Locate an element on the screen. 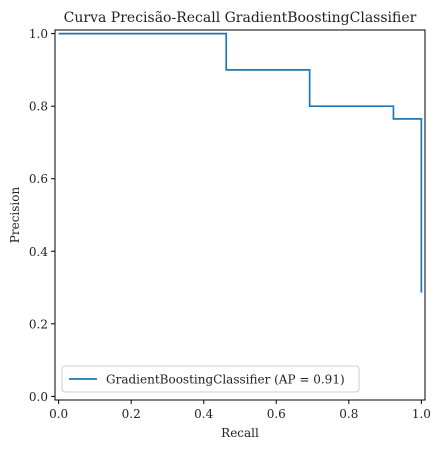 This screenshot has height=449, width=440. y-axis-ticks: 0.0 0.2 0.4 0.6 0.8 1.0 is located at coordinates (42, 215).